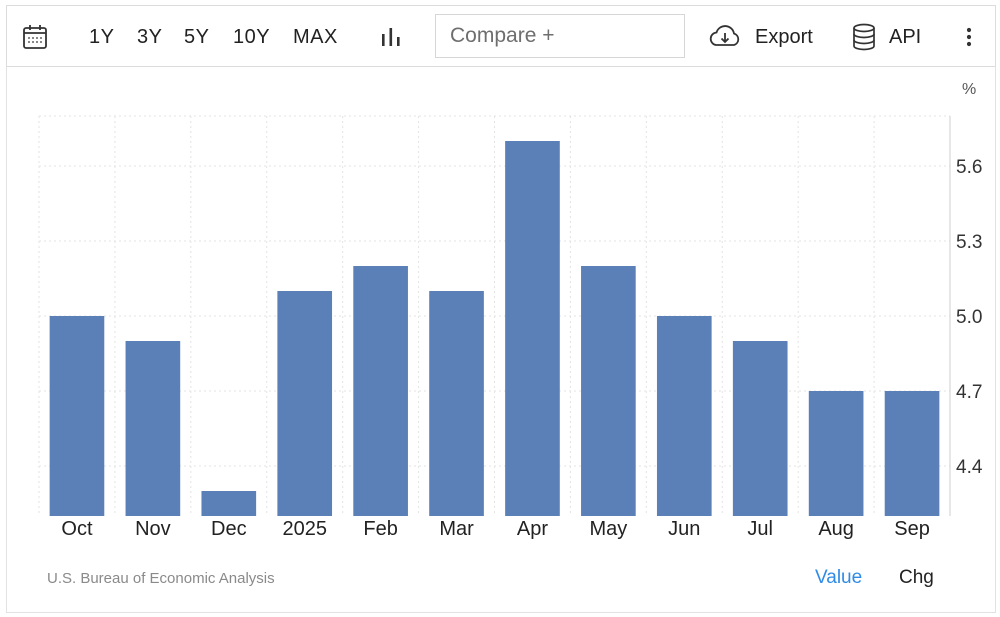 This screenshot has height=617, width=1000. Describe the element at coordinates (912, 453) in the screenshot. I see `bar-sep` at that location.